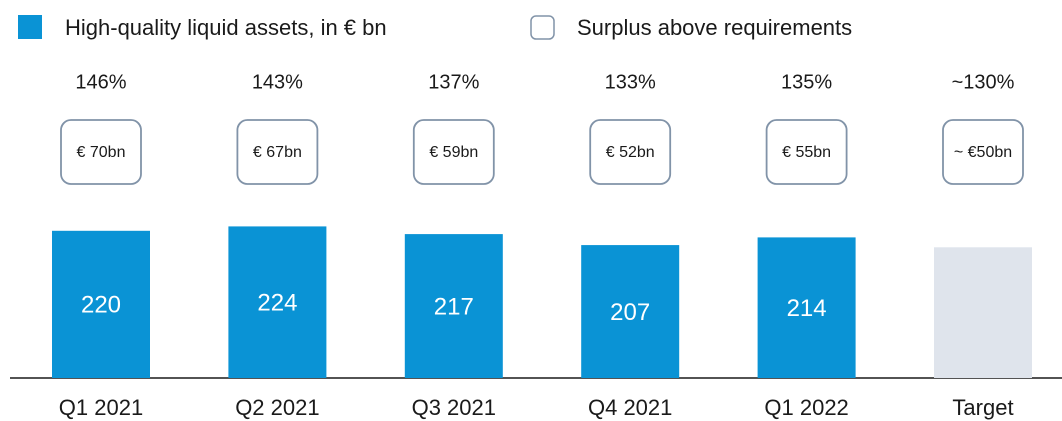 Image resolution: width=1062 pixels, height=421 pixels. I want to click on legend-label: Surplus above requirements, so click(714, 27).